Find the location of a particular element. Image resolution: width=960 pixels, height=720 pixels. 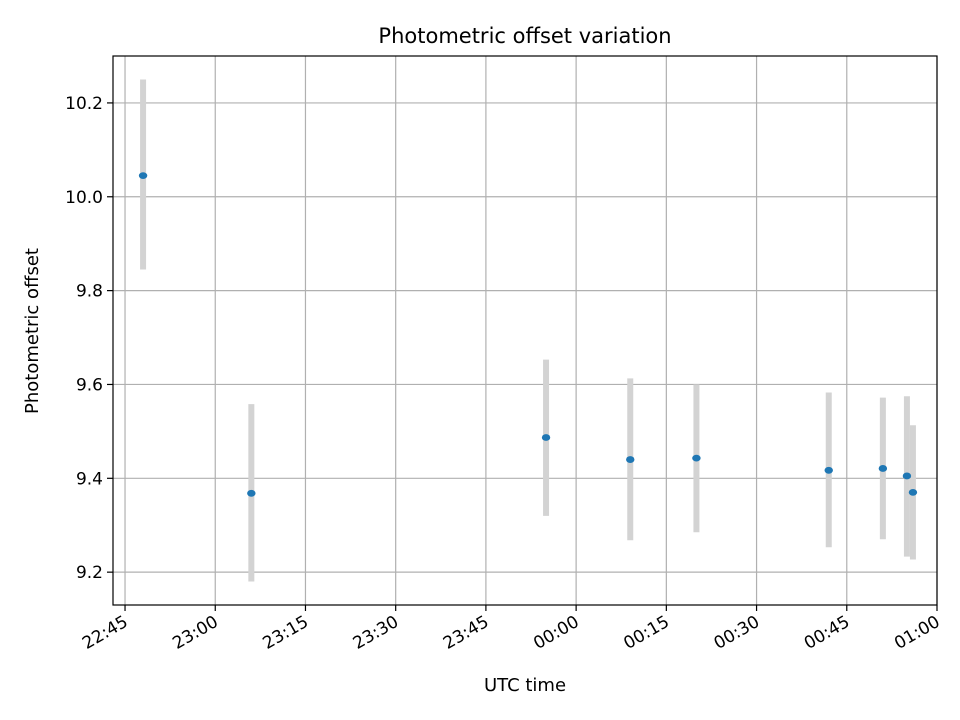

x-axis-label: UTC time is located at coordinates (525, 685).